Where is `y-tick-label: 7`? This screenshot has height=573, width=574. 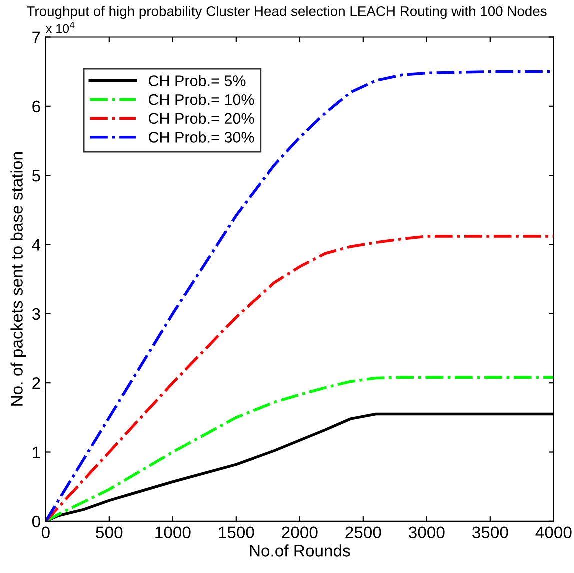
y-tick-label: 7 is located at coordinates (36, 38).